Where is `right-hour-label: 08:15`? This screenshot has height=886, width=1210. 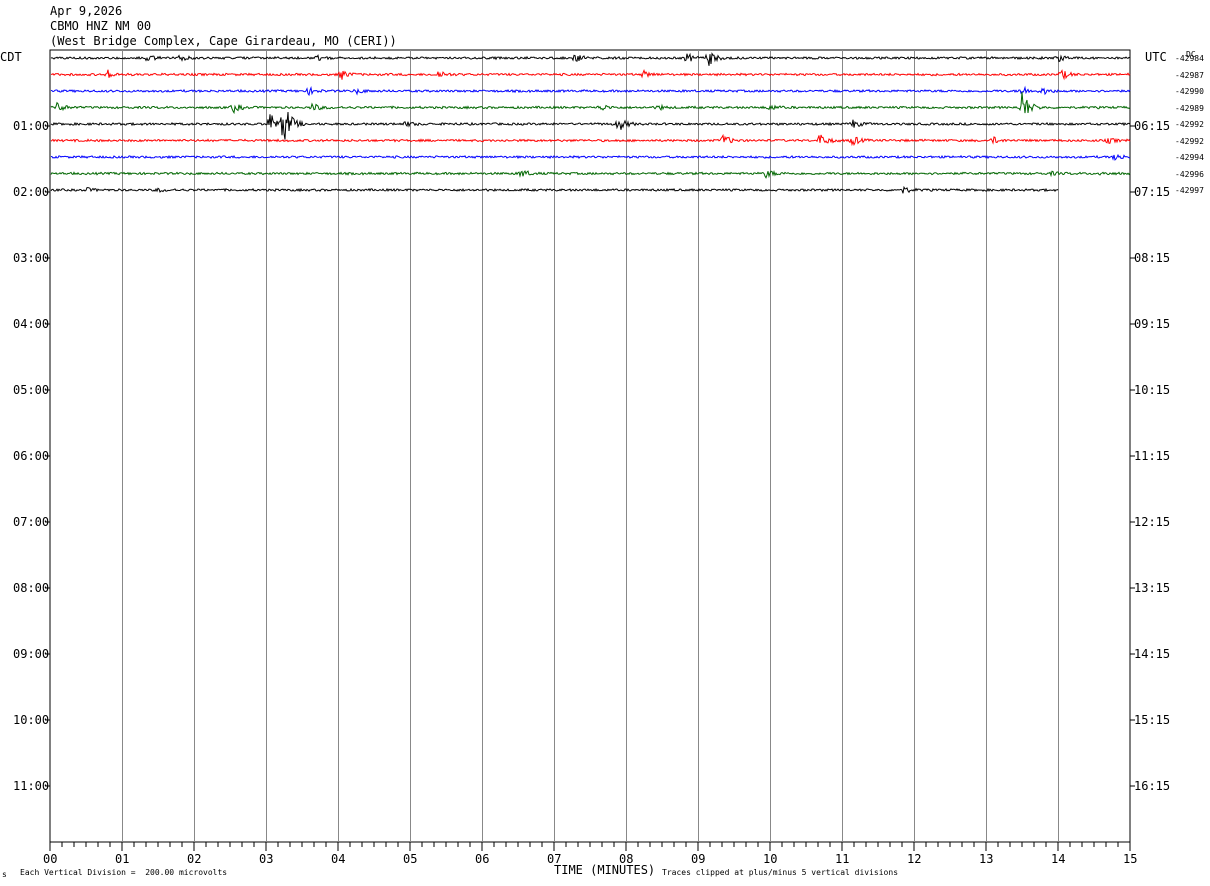
right-hour-label: 08:15 is located at coordinates (1152, 258).